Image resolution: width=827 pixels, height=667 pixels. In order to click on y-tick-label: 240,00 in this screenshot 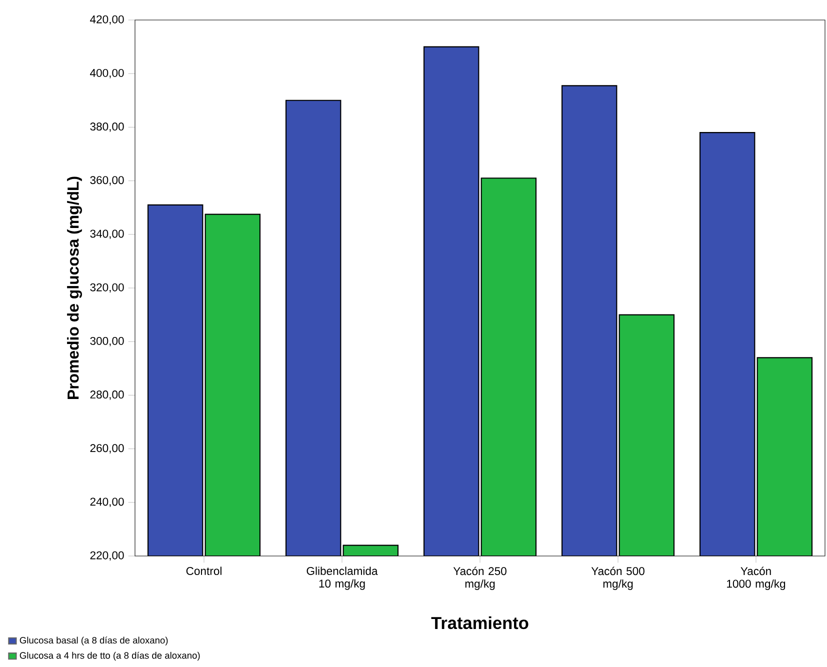, I will do `click(107, 503)`.